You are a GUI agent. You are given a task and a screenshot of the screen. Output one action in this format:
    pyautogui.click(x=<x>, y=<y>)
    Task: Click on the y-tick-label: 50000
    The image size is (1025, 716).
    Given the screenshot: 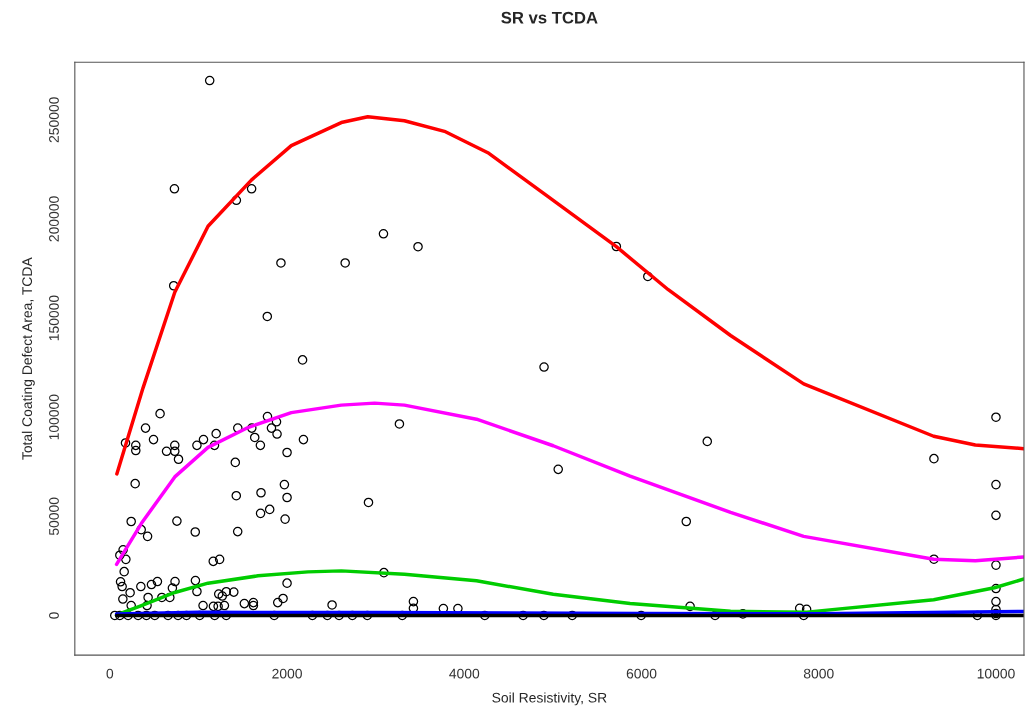 What is the action you would take?
    pyautogui.click(x=54, y=516)
    